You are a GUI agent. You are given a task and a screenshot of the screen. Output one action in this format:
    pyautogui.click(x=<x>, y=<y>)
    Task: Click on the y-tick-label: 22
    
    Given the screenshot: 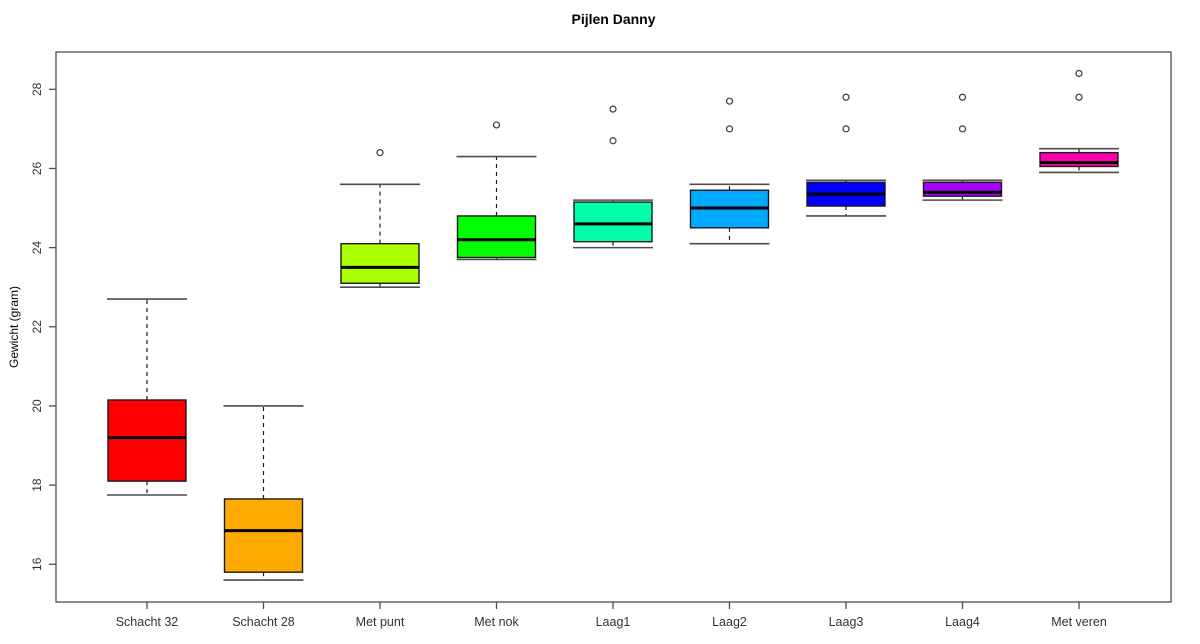 What is the action you would take?
    pyautogui.click(x=37, y=327)
    